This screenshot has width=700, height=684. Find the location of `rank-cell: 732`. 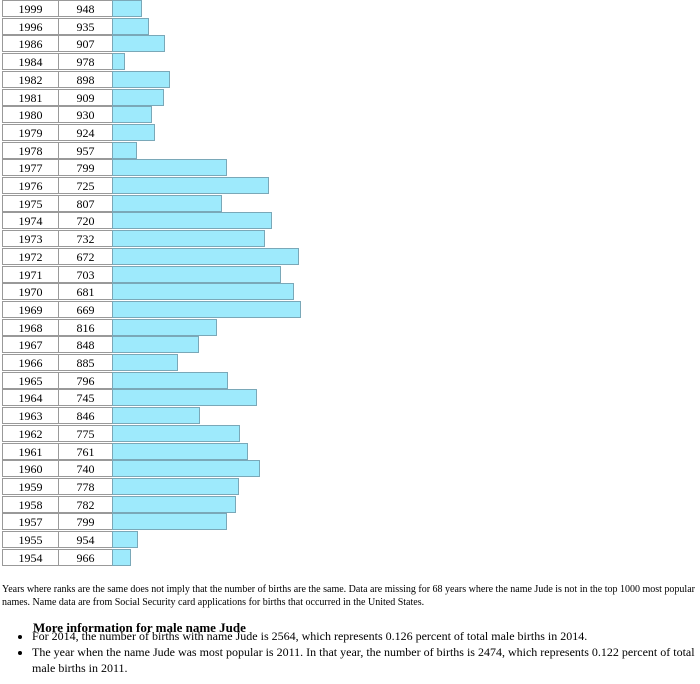

rank-cell: 732 is located at coordinates (85, 239).